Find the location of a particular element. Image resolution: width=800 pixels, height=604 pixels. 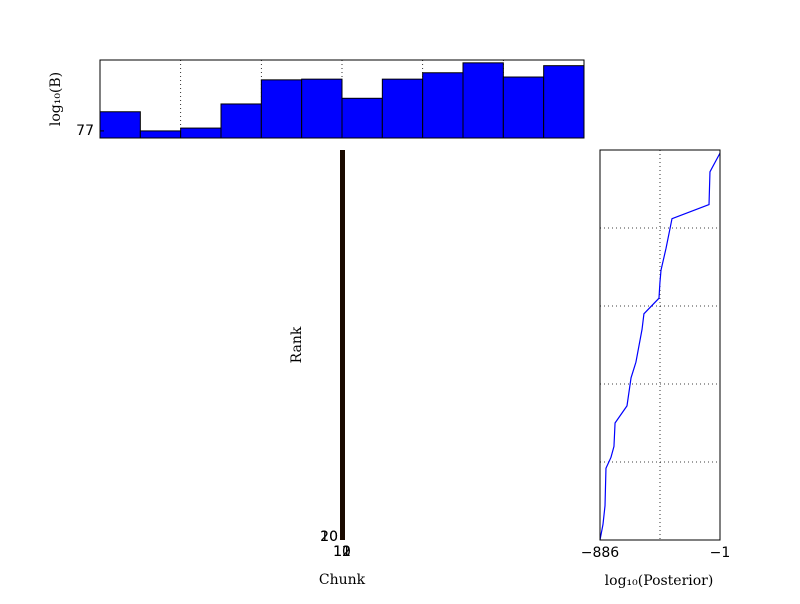

y-tick-label: 10 is located at coordinates (329, 537).